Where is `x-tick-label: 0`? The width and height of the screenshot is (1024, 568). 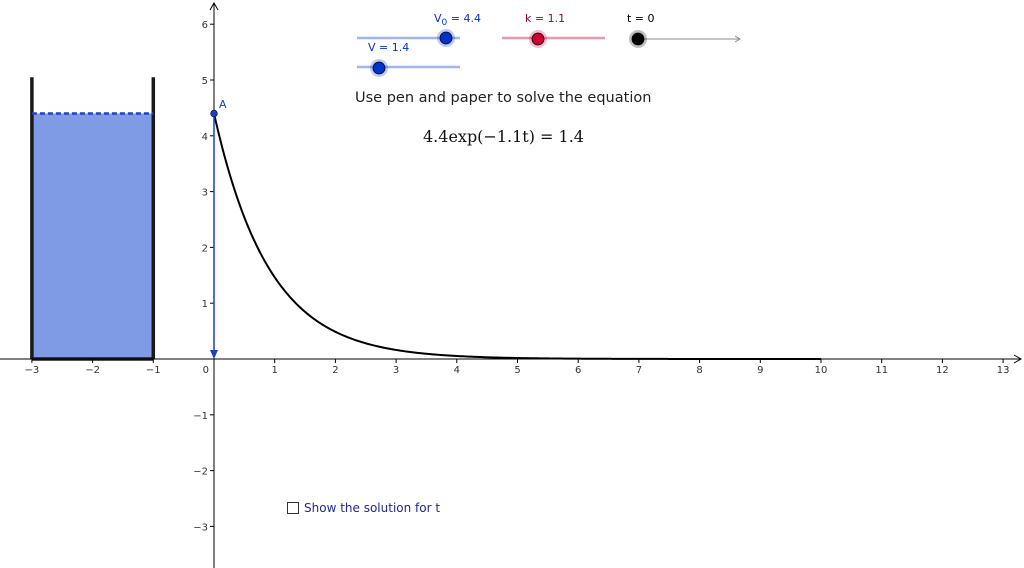 x-tick-label: 0 is located at coordinates (206, 370).